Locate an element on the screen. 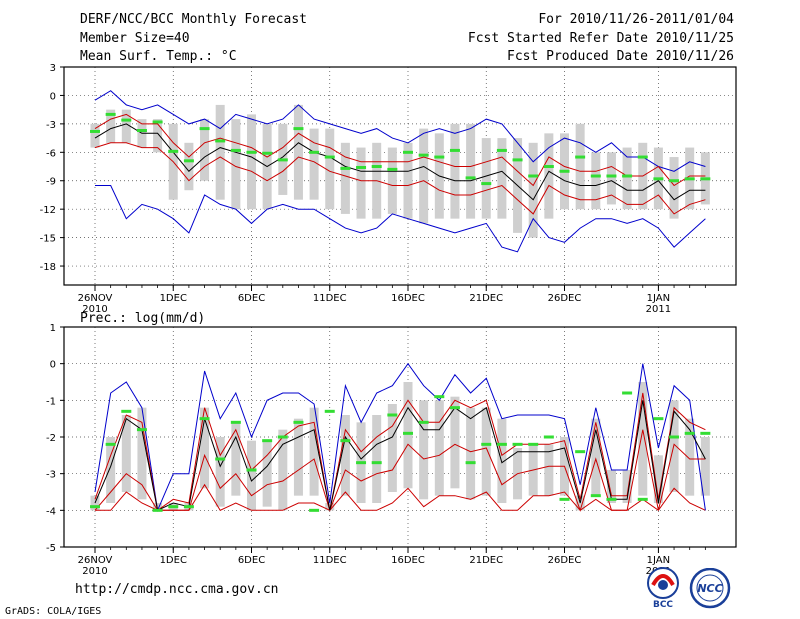  y-tick-label: -4 is located at coordinates (51, 511).